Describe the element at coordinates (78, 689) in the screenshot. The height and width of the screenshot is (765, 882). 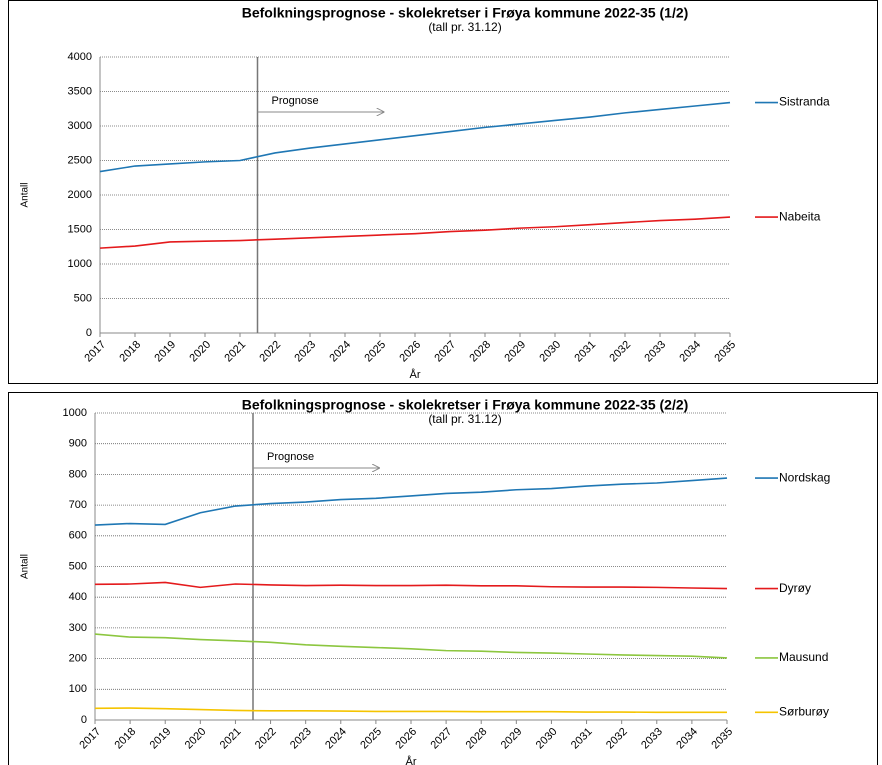
I see `y-tick-label: 100` at that location.